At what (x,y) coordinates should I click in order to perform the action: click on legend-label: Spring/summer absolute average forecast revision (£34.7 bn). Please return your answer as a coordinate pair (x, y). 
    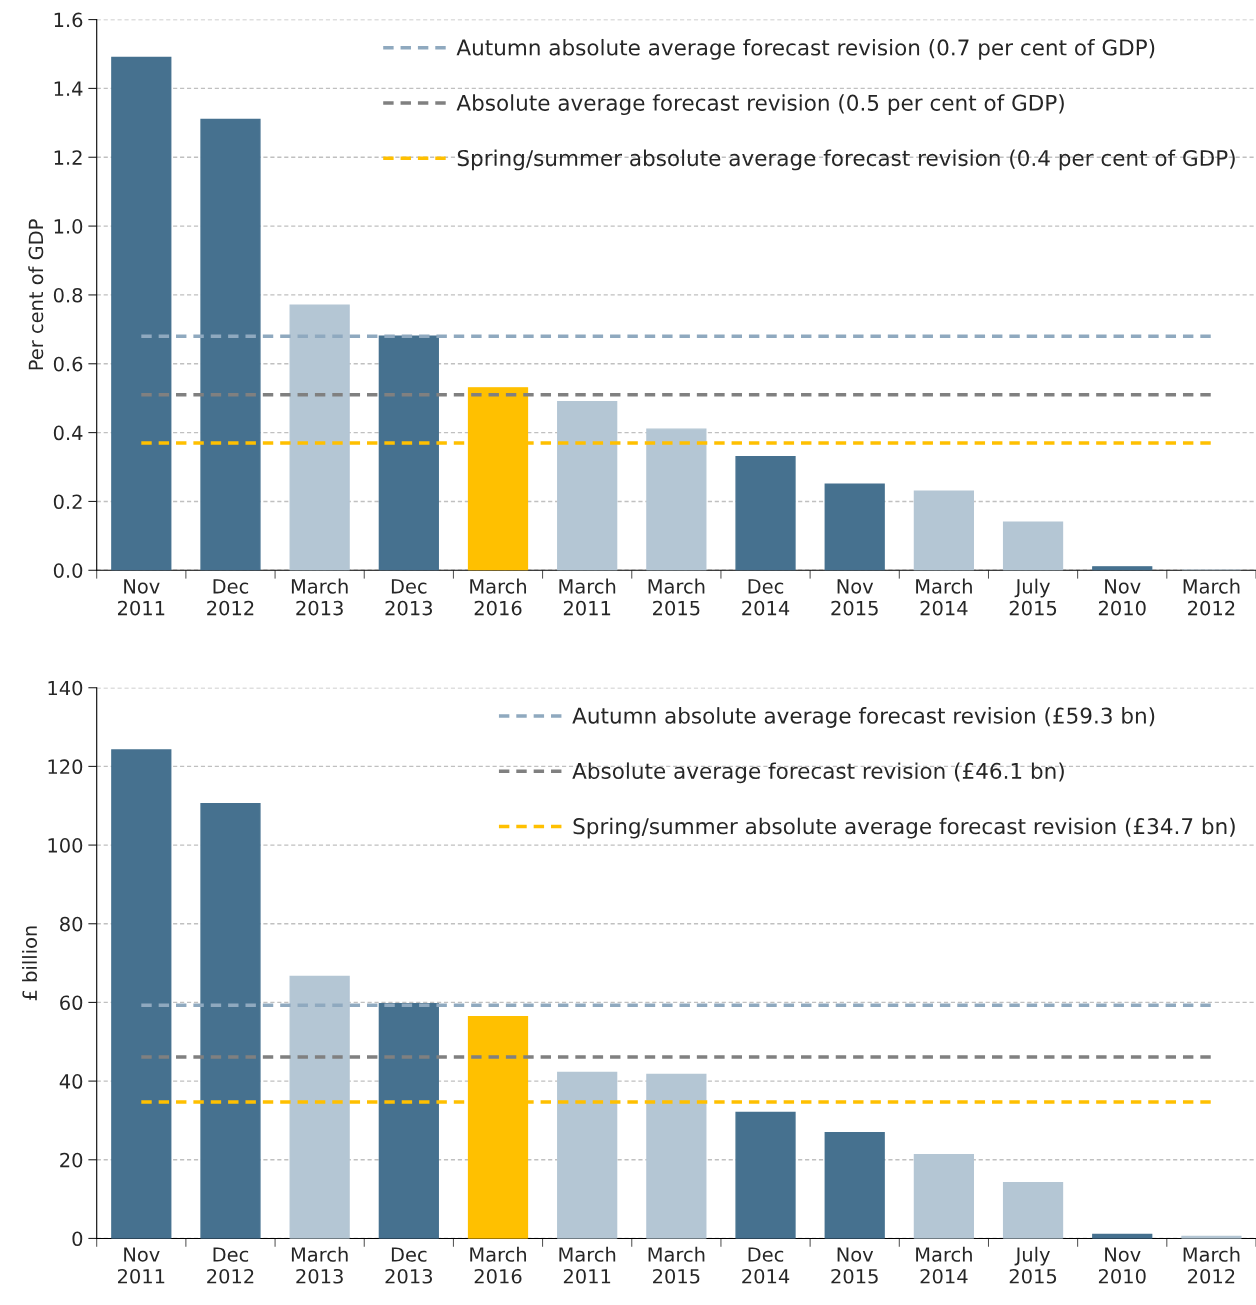
    Looking at the image, I should click on (904, 828).